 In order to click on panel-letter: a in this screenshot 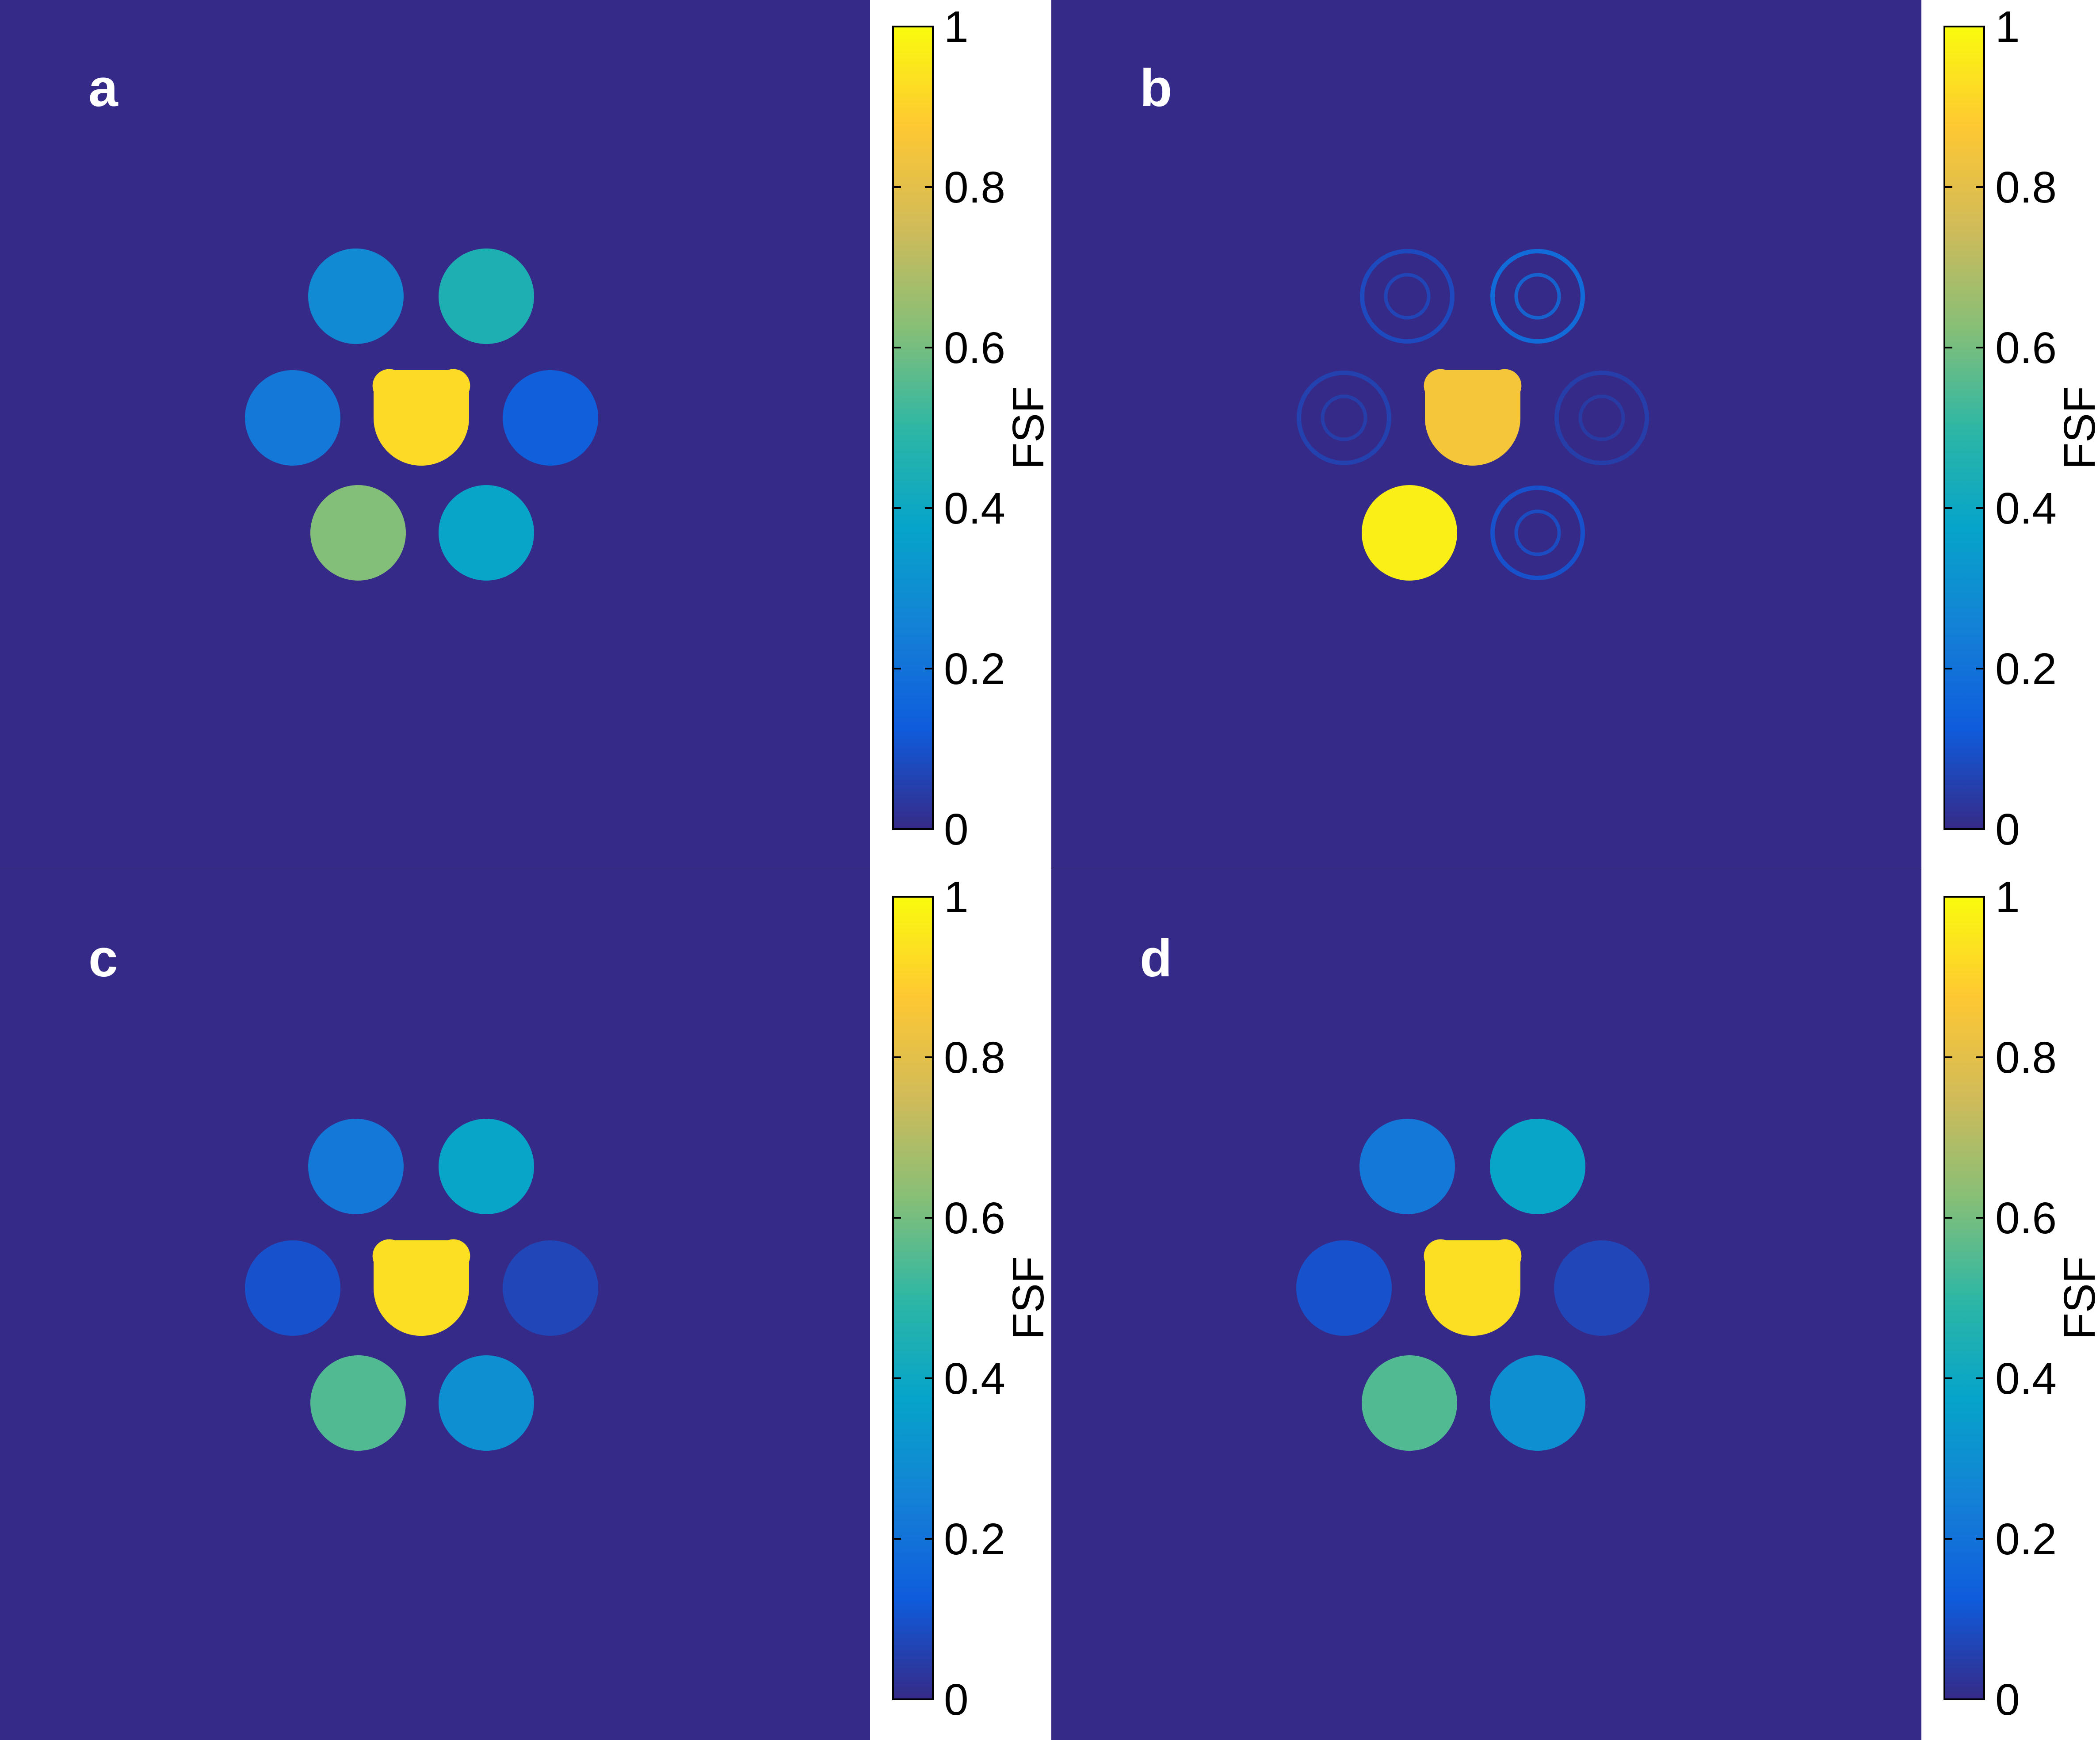, I will do `click(103, 88)`.